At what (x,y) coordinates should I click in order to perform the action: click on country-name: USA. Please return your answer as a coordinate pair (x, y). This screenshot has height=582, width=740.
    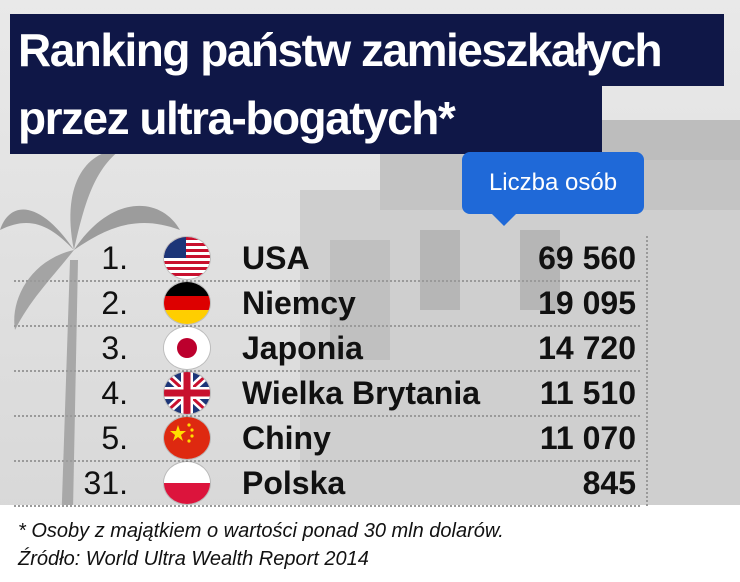
    Looking at the image, I should click on (276, 258).